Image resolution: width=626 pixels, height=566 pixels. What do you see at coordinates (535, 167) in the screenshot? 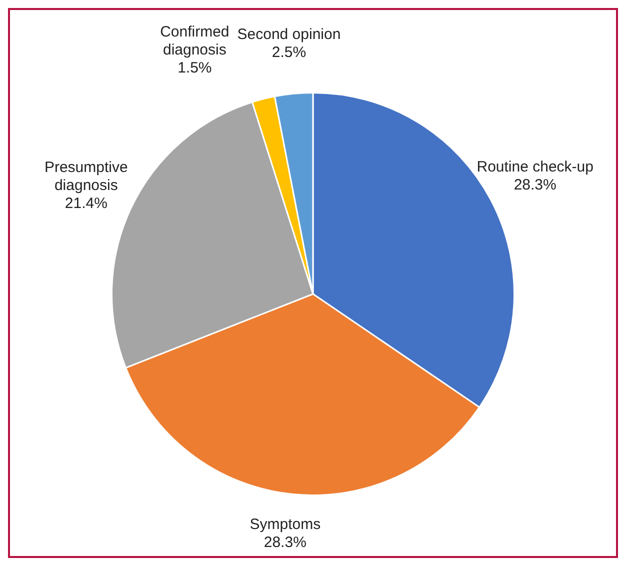
I see `slice-label: Routine check-up` at bounding box center [535, 167].